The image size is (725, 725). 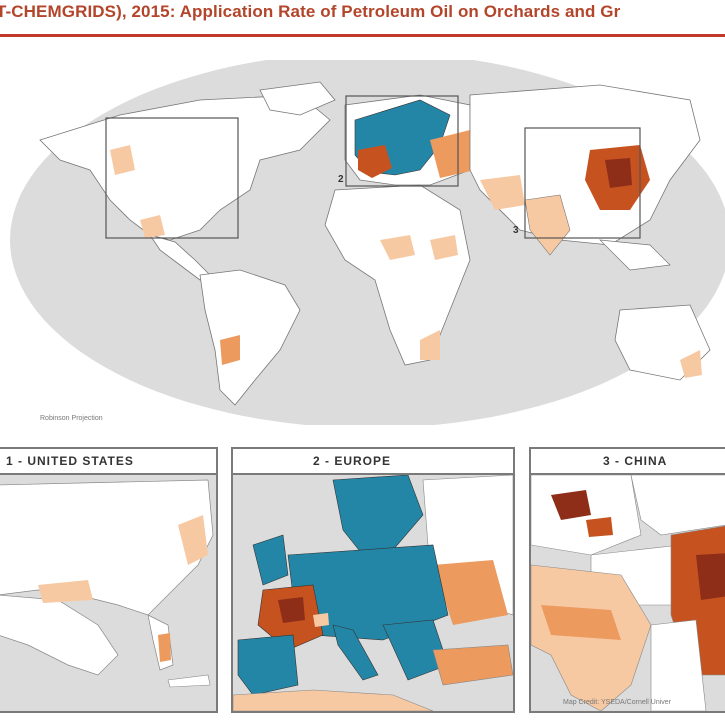 I want to click on florida-orange, so click(x=164, y=647).